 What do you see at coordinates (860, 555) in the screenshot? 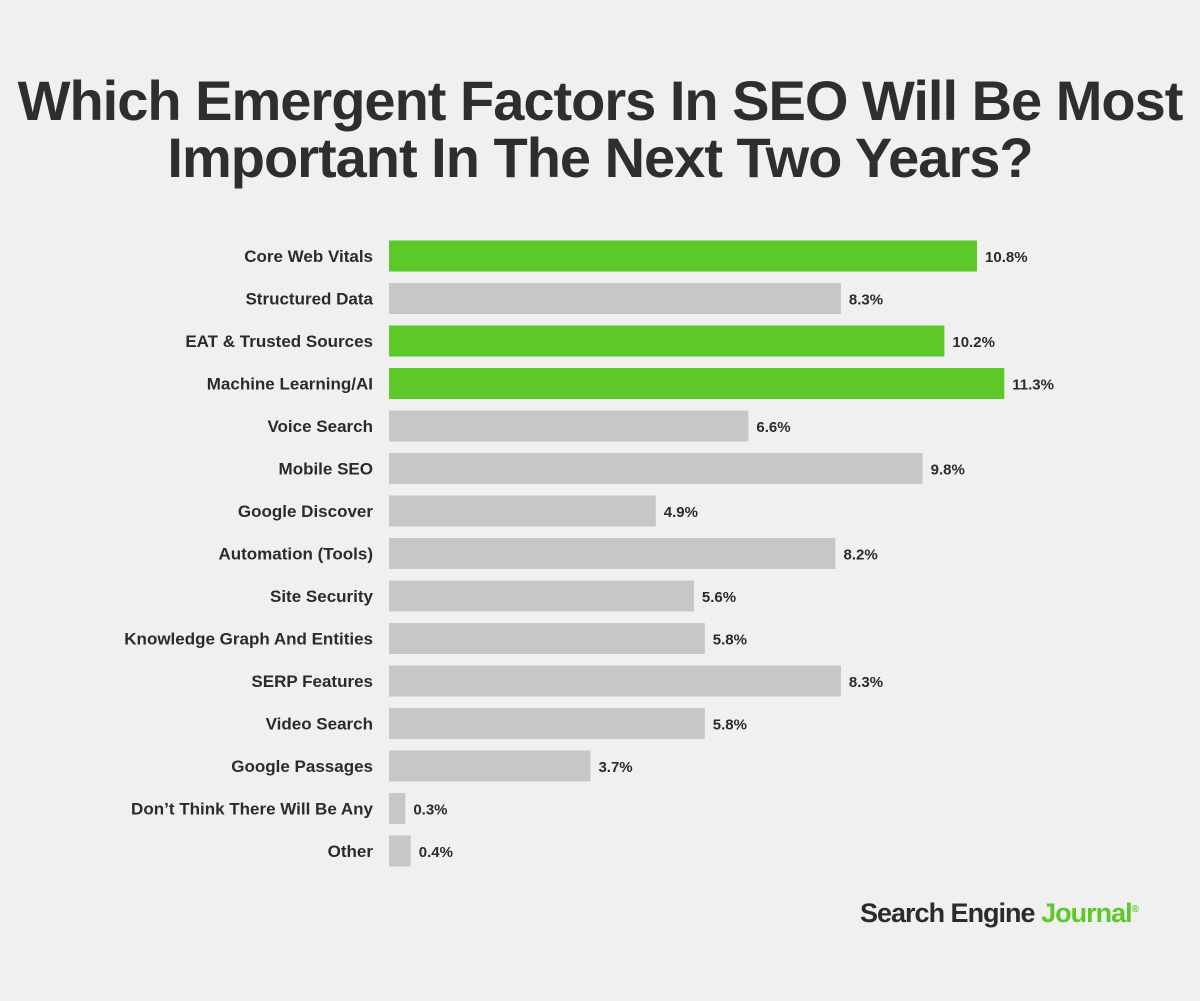
I see `data-label: 8.2%` at bounding box center [860, 555].